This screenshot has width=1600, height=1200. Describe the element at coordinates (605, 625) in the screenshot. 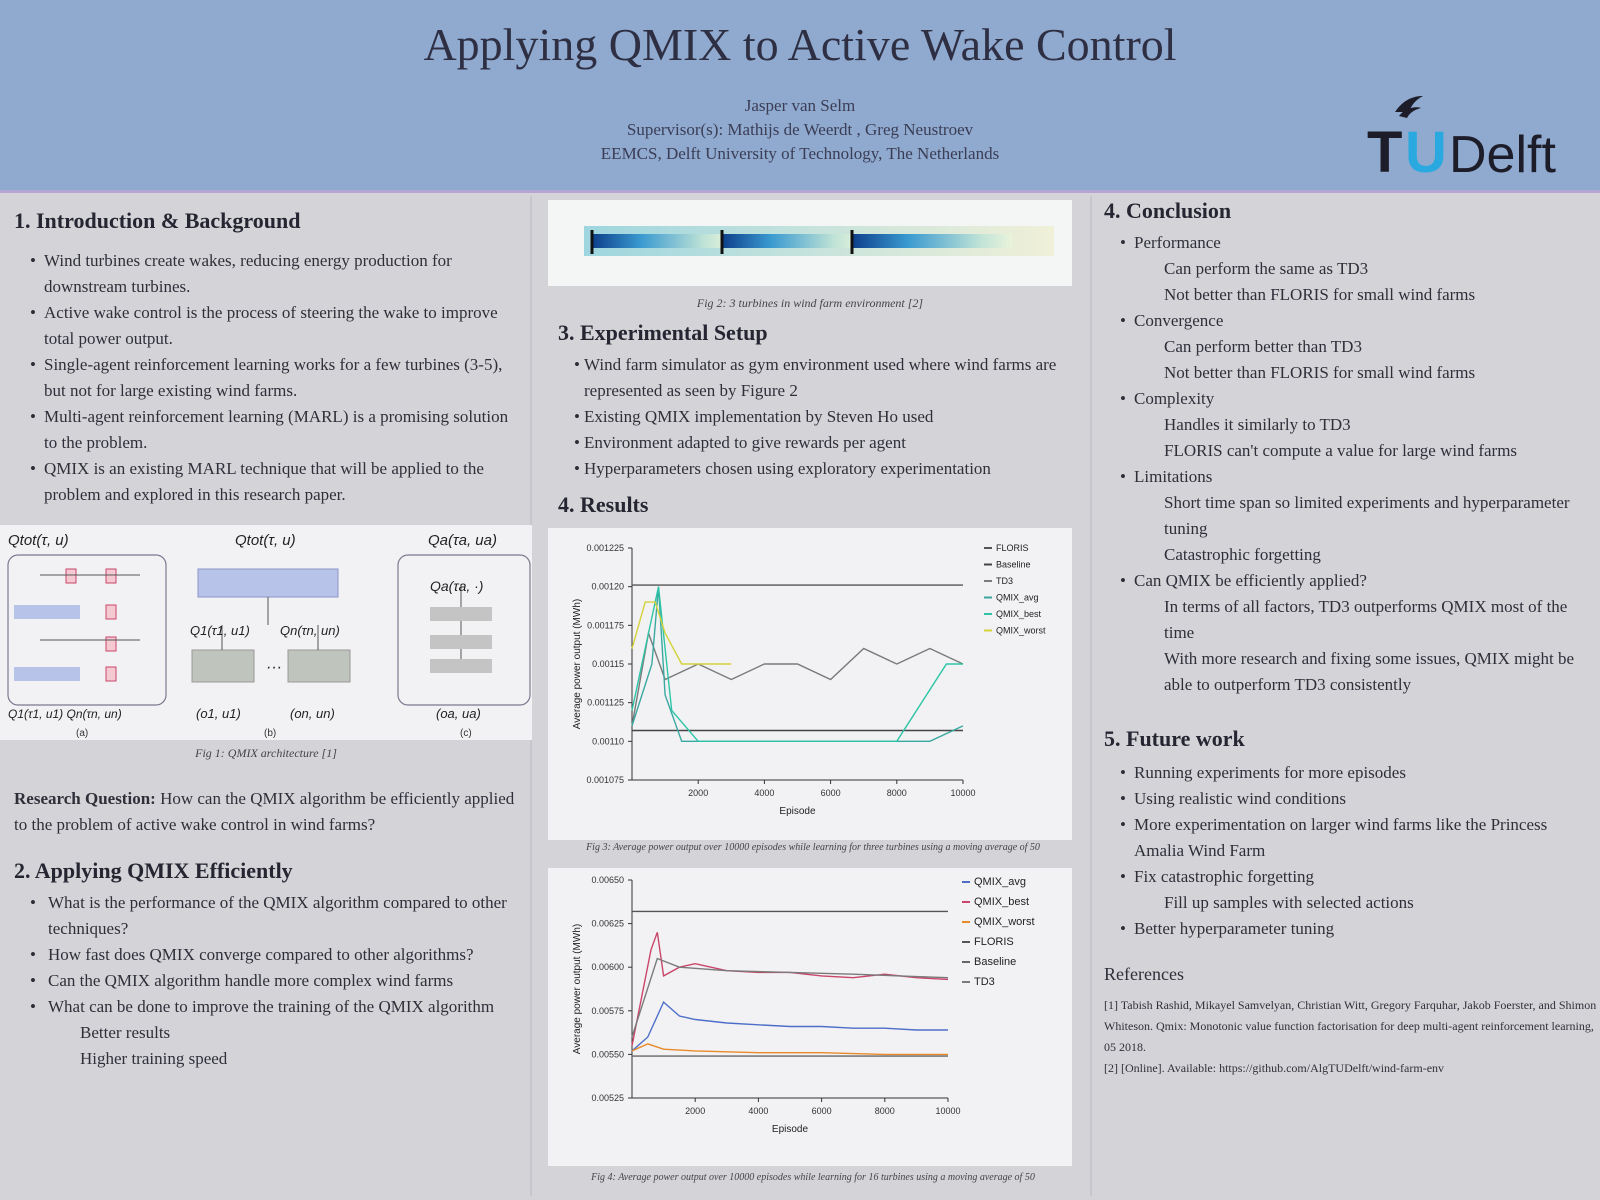

I see `y-tick-label: 0.001175` at that location.